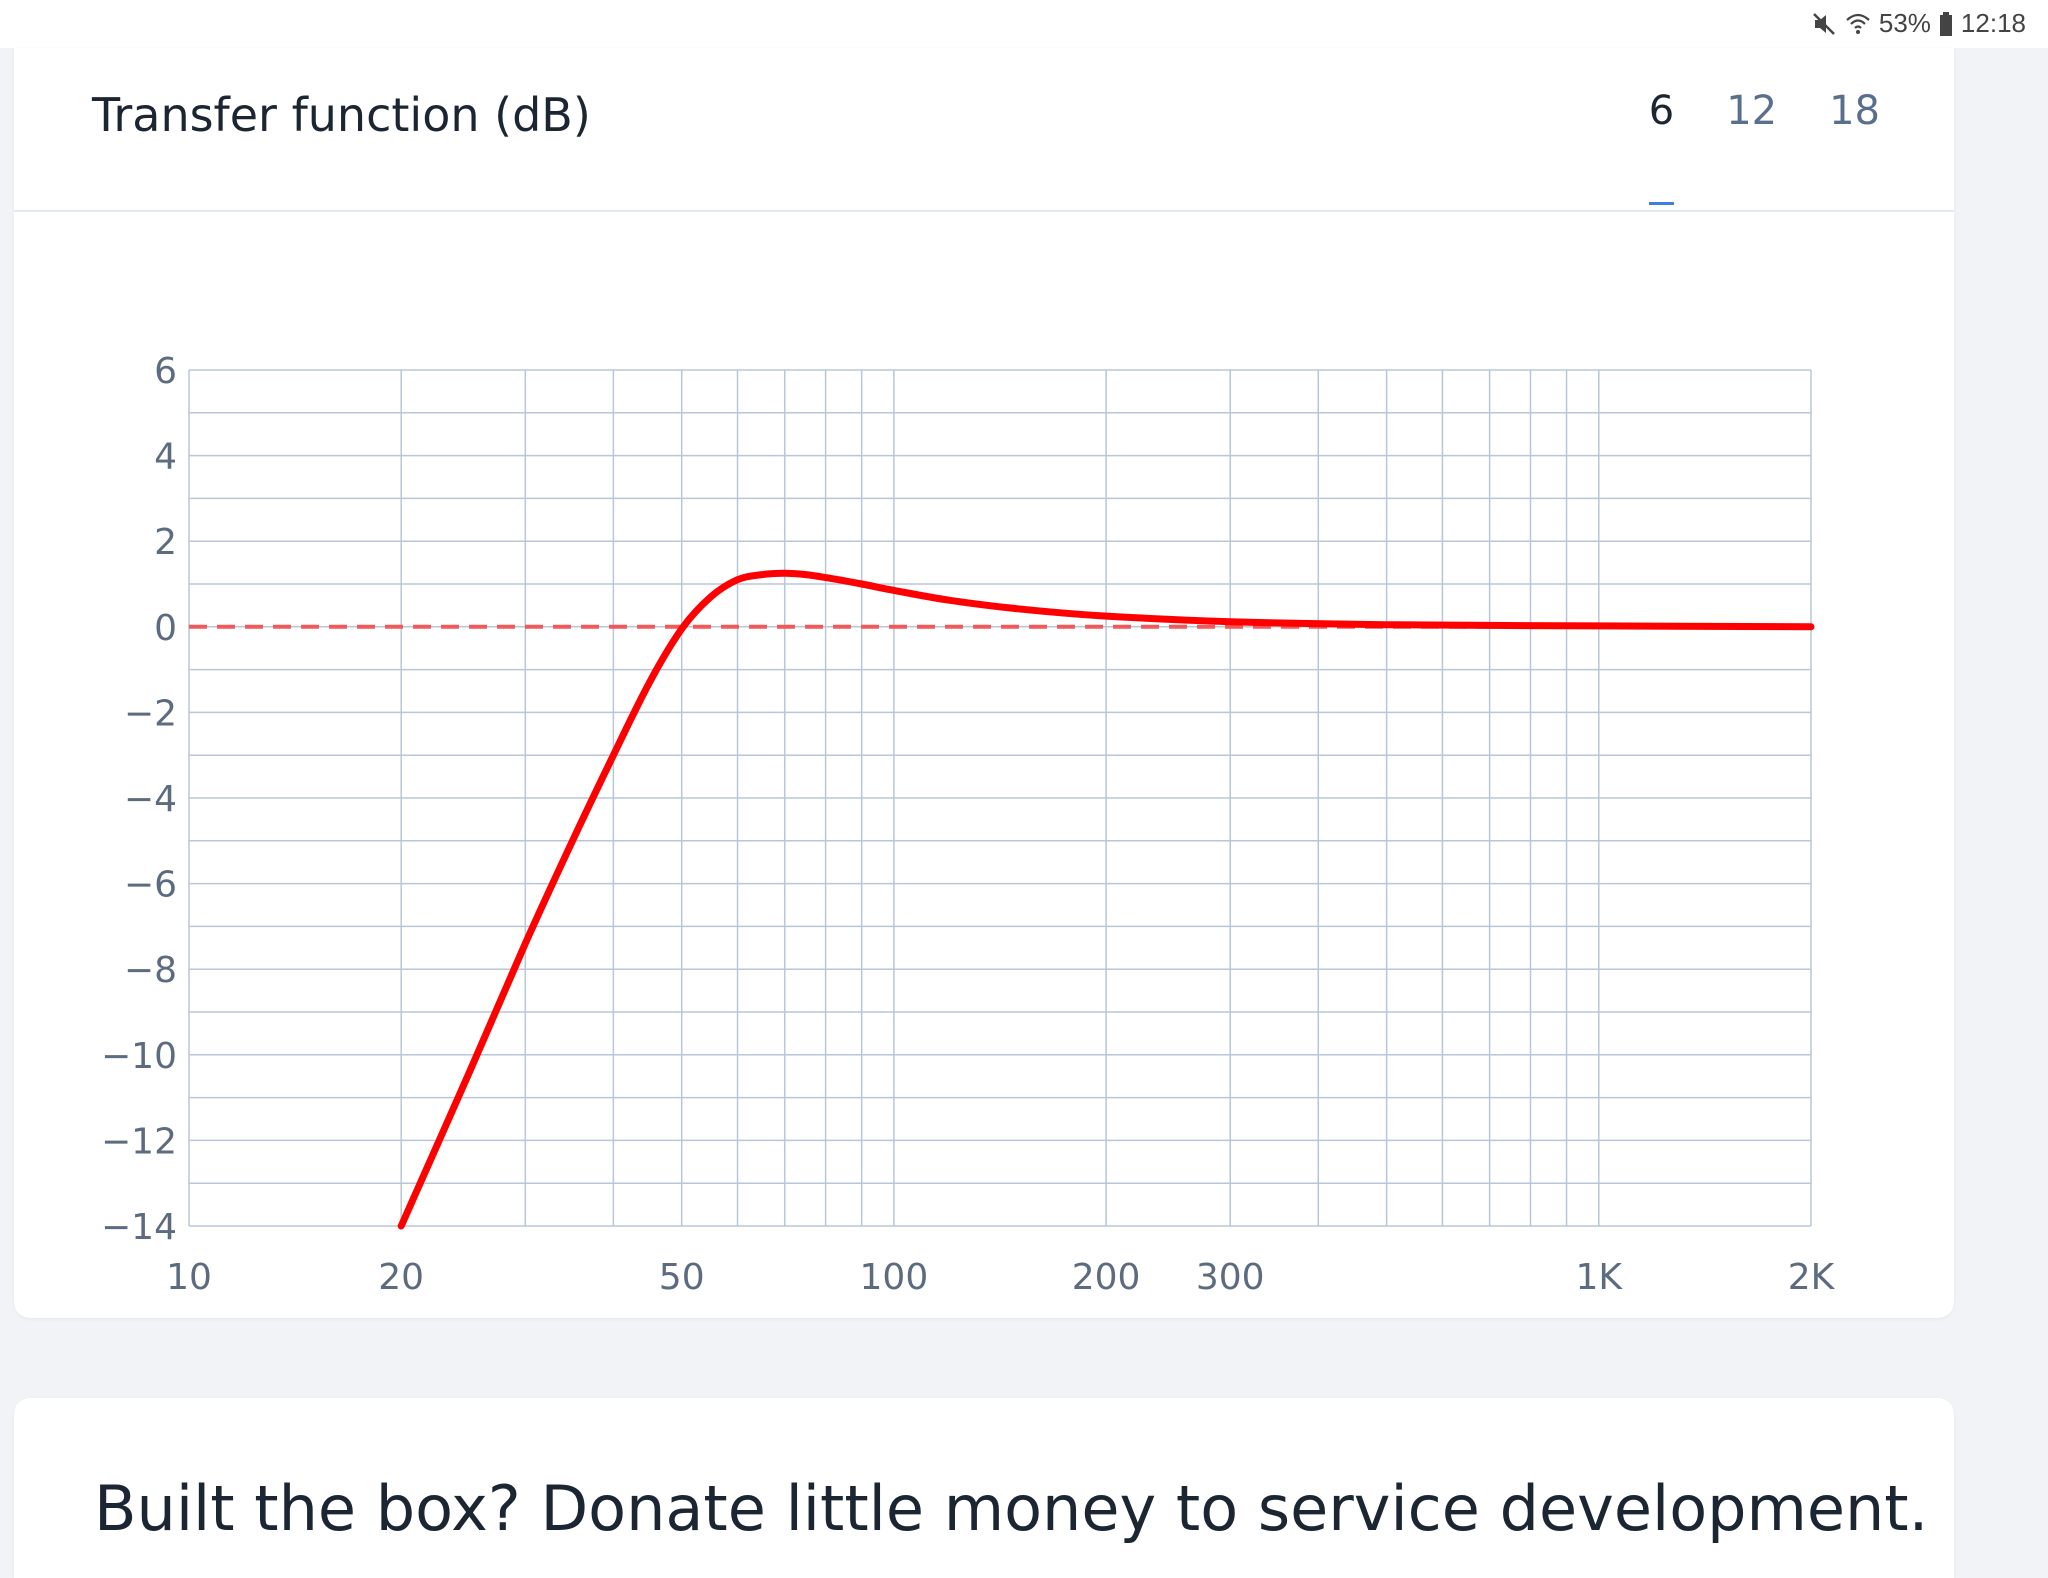  I want to click on card-title: Transfer function (dB), so click(341, 115).